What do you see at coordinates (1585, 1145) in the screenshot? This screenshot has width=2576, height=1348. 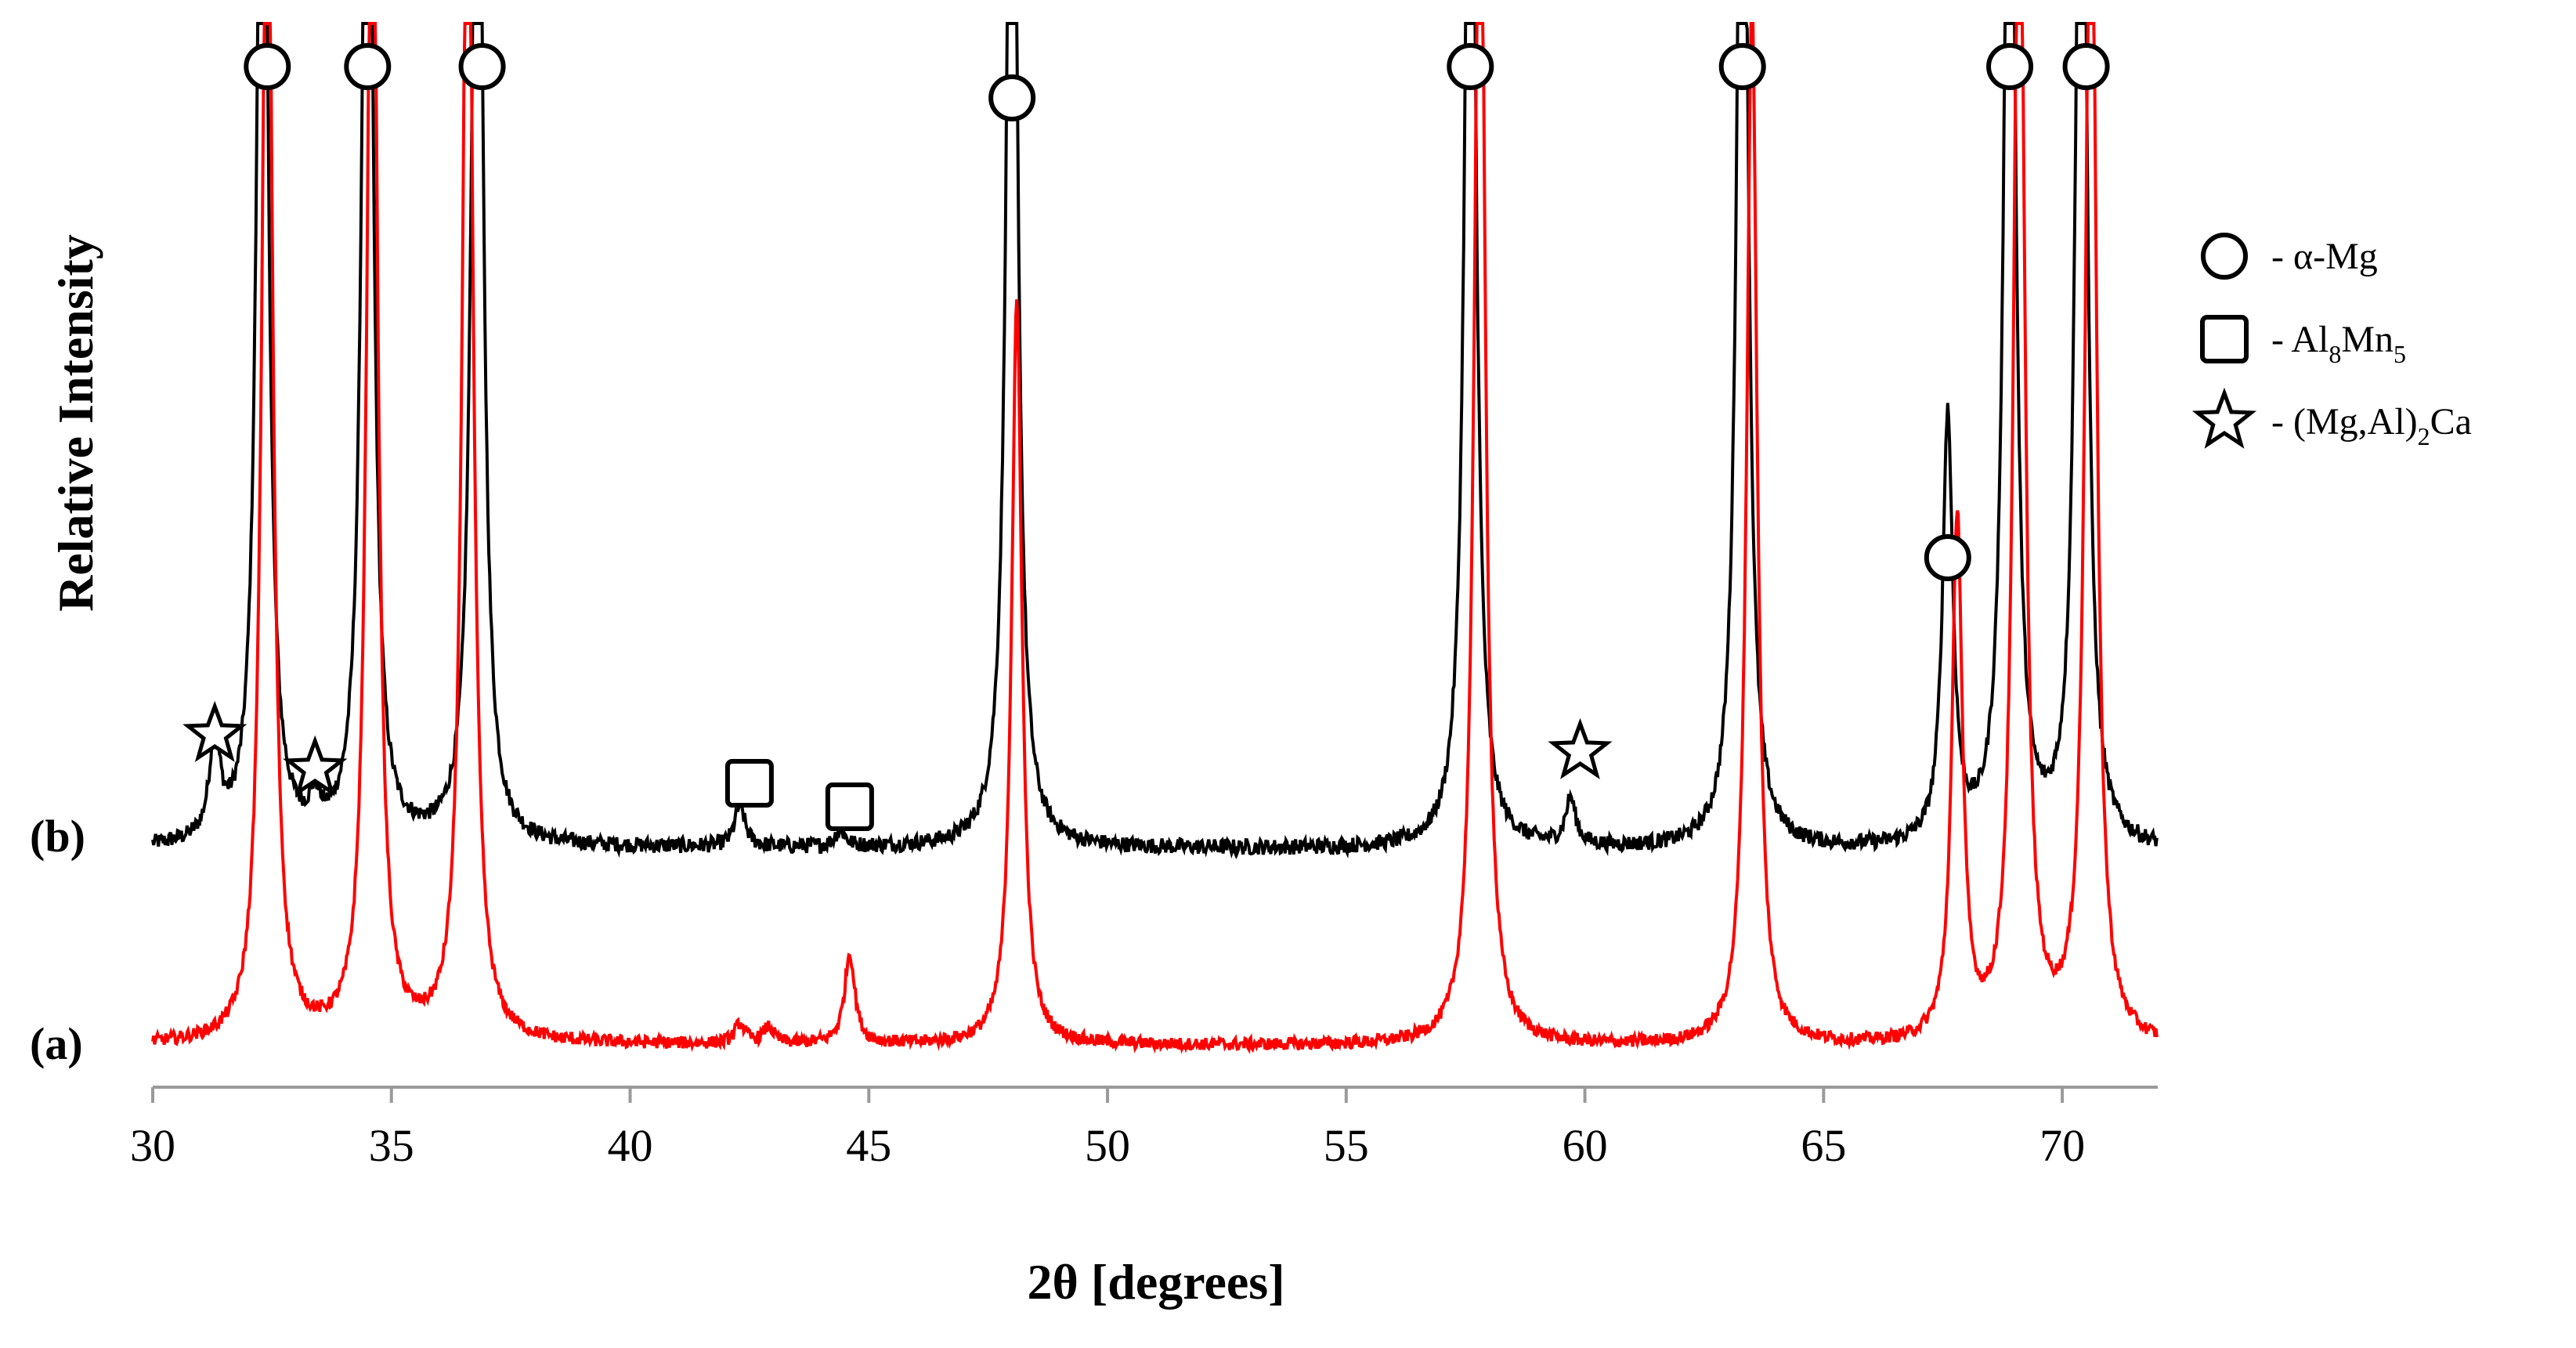 I see `x-tick-label: 60` at bounding box center [1585, 1145].